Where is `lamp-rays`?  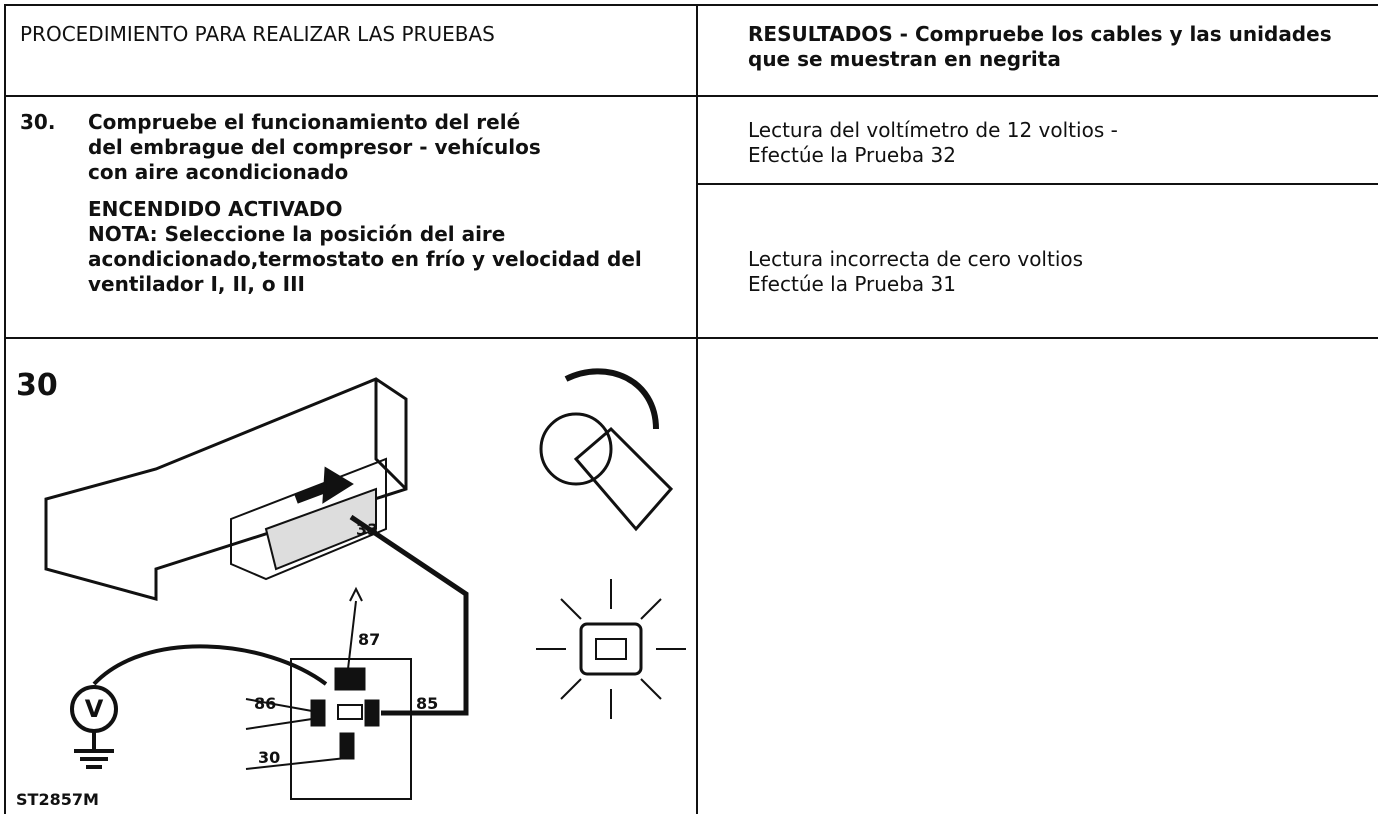 lamp-rays is located at coordinates (611, 649).